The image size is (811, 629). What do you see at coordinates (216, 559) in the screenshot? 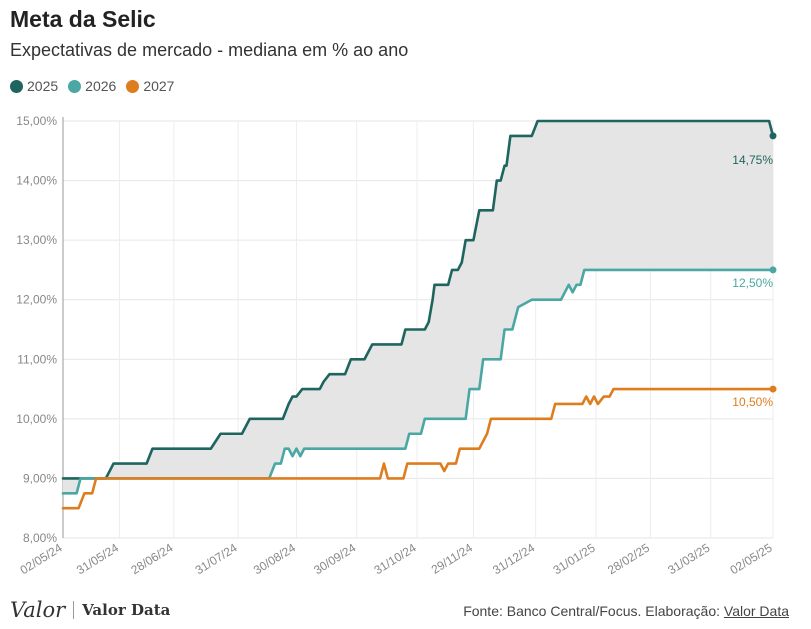
I see `x-tick-label: 31/07/24` at bounding box center [216, 559].